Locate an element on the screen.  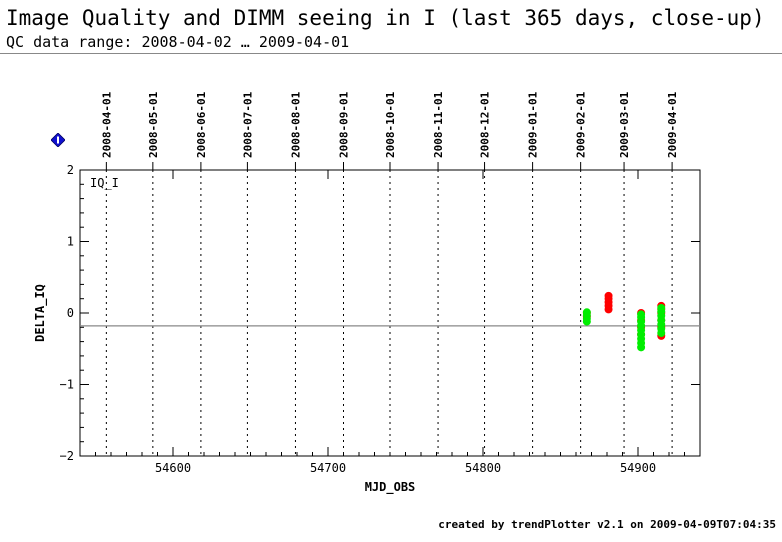
header-divider is located at coordinates (391, 53).